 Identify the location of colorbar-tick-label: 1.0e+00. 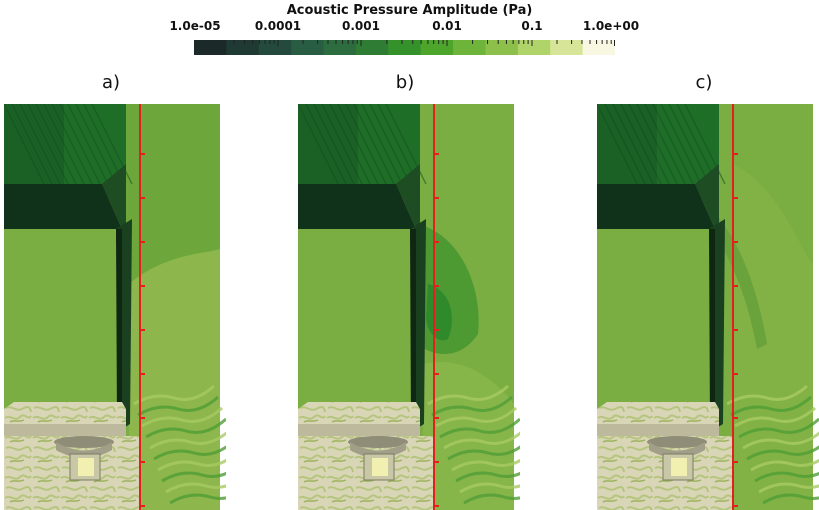
(611, 26).